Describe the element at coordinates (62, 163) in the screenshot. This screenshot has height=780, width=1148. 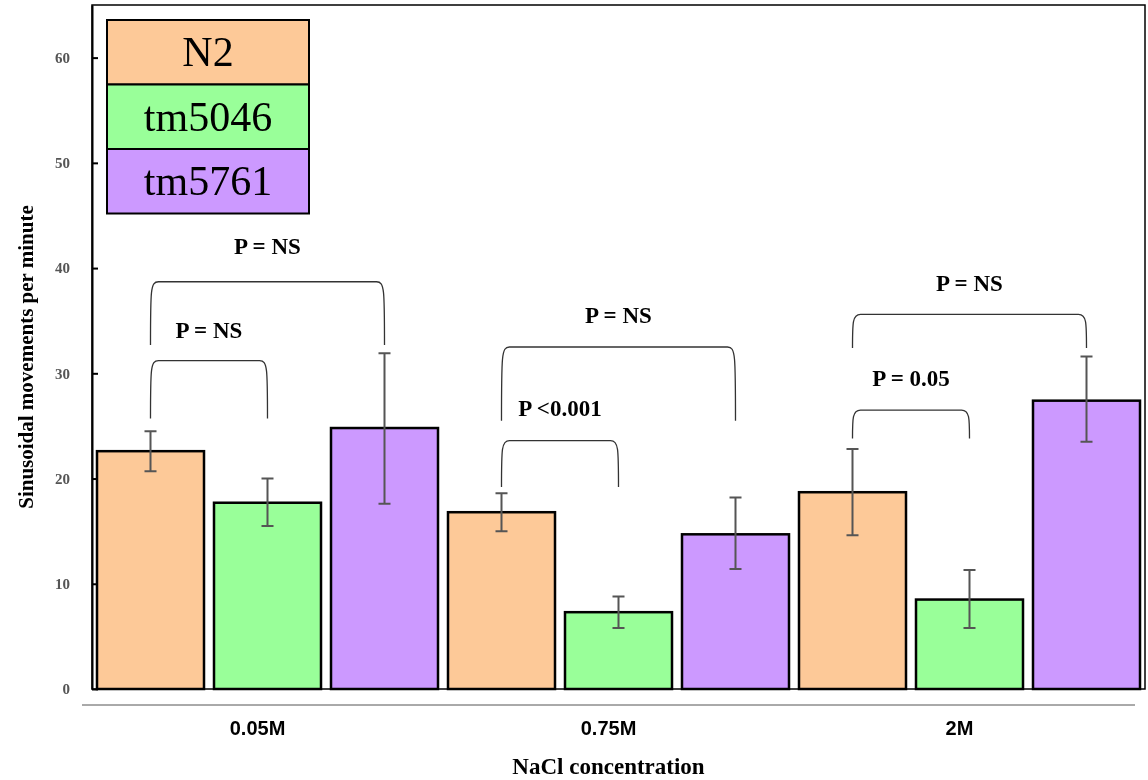
I see `y-tick-label: 50` at that location.